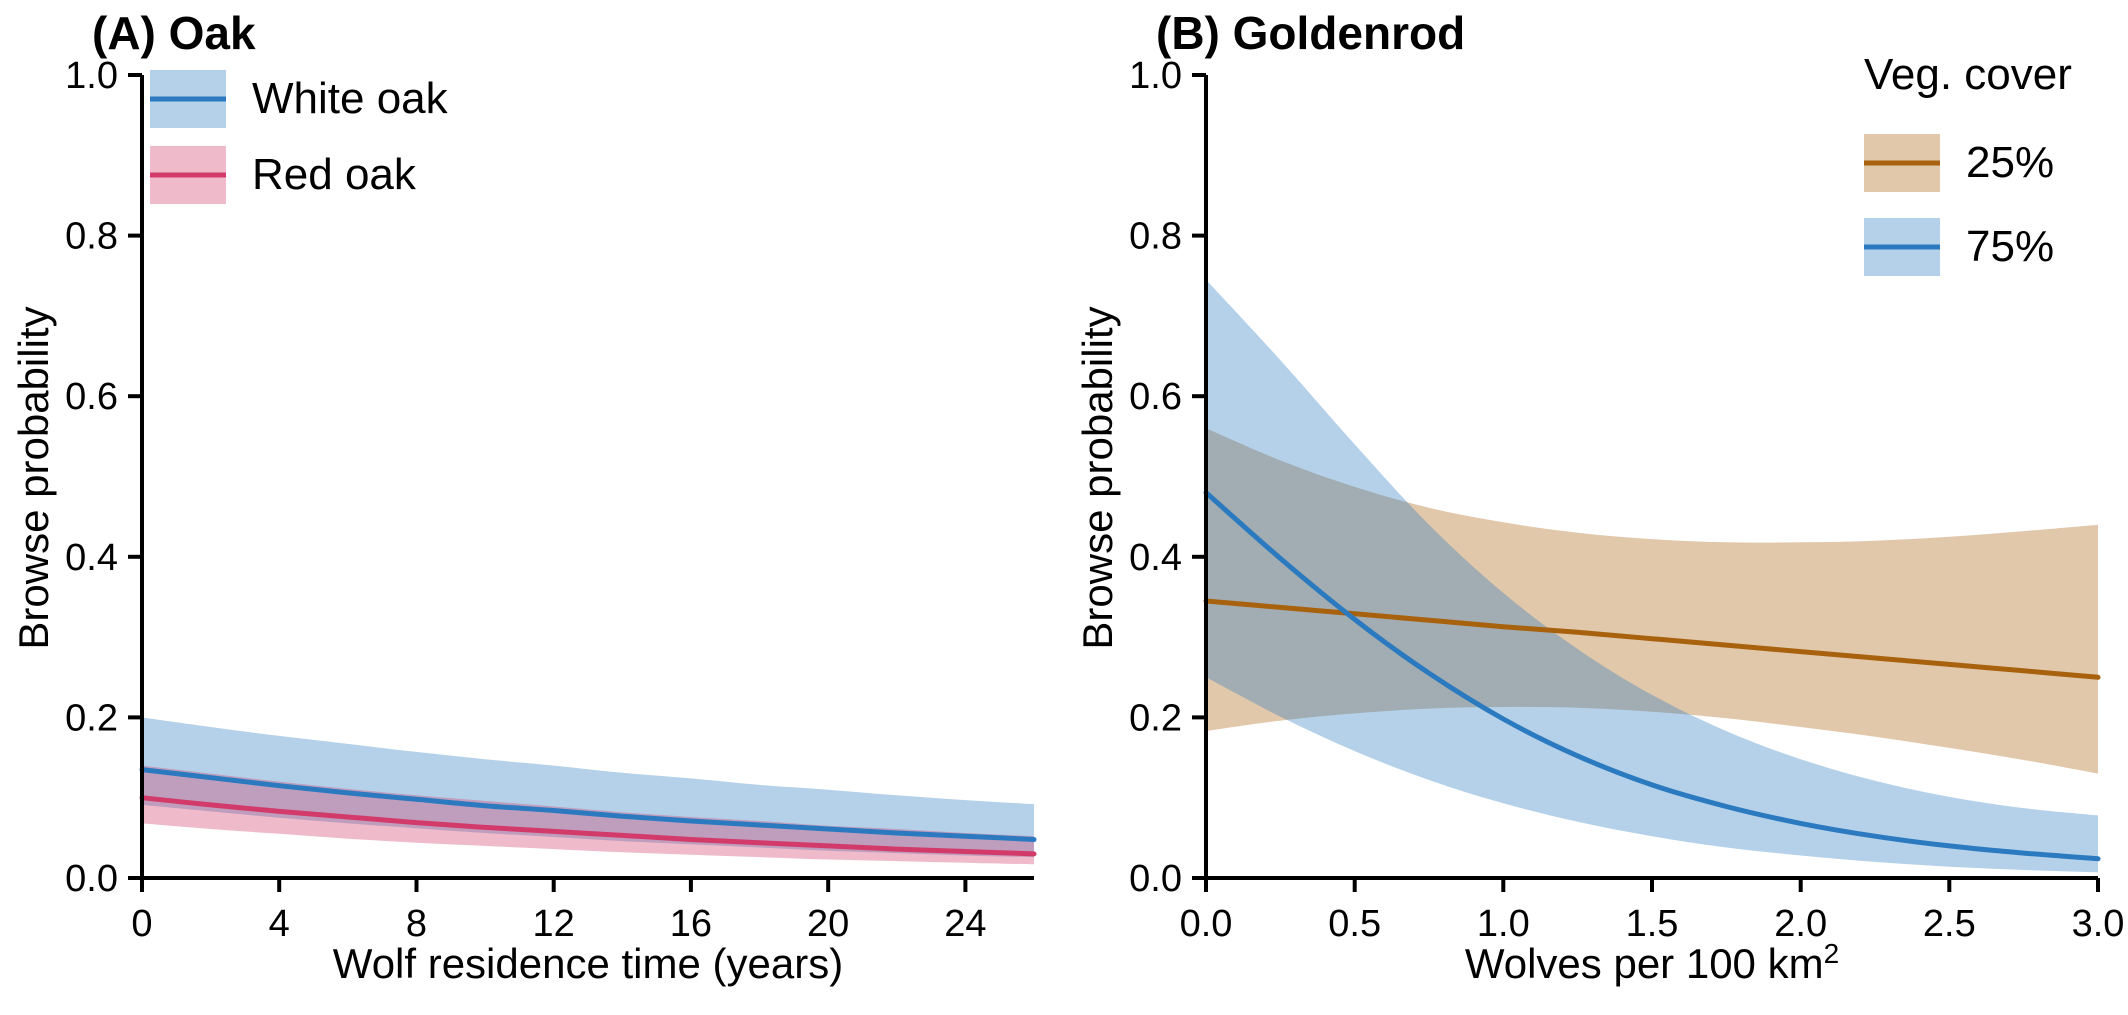 The height and width of the screenshot is (1015, 2128). Describe the element at coordinates (416, 924) in the screenshot. I see `x-tick-label: 8` at that location.